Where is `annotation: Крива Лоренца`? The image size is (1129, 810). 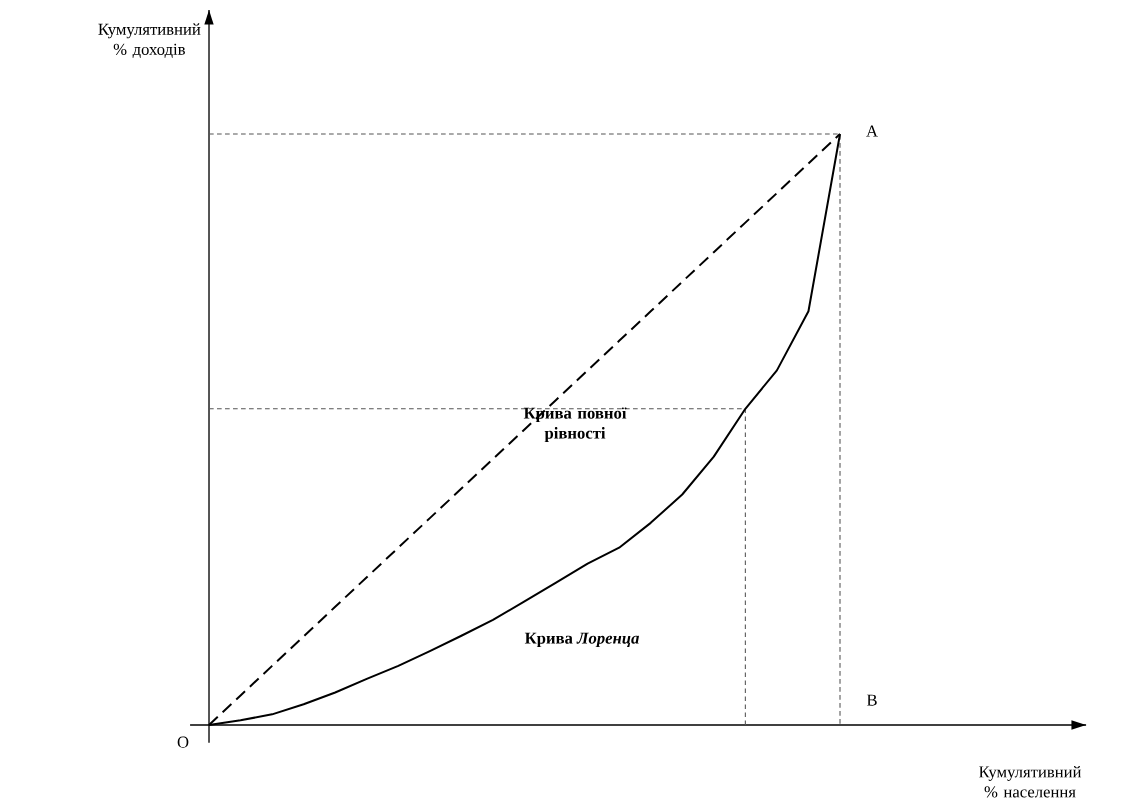 annotation: Крива Лоренца is located at coordinates (582, 640).